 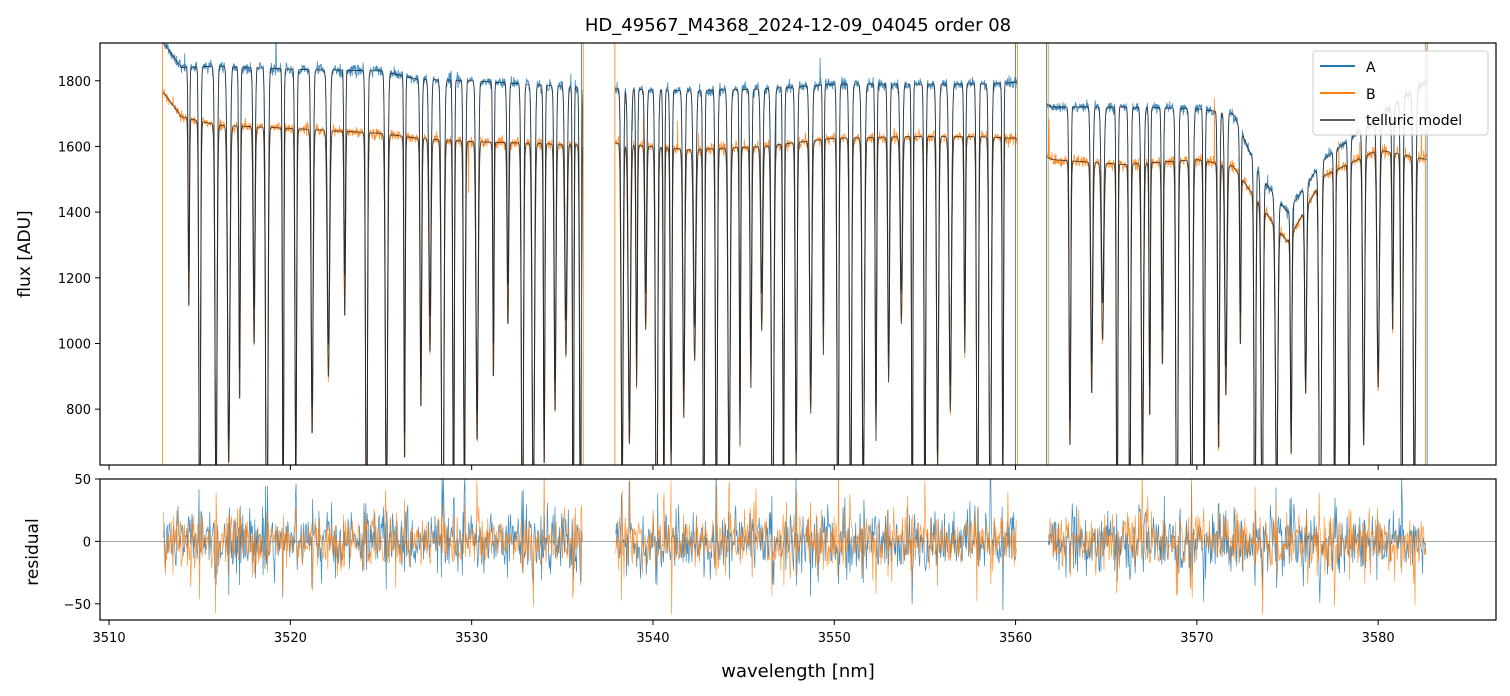 I want to click on flux-x-ticks, so click(x=743, y=467).